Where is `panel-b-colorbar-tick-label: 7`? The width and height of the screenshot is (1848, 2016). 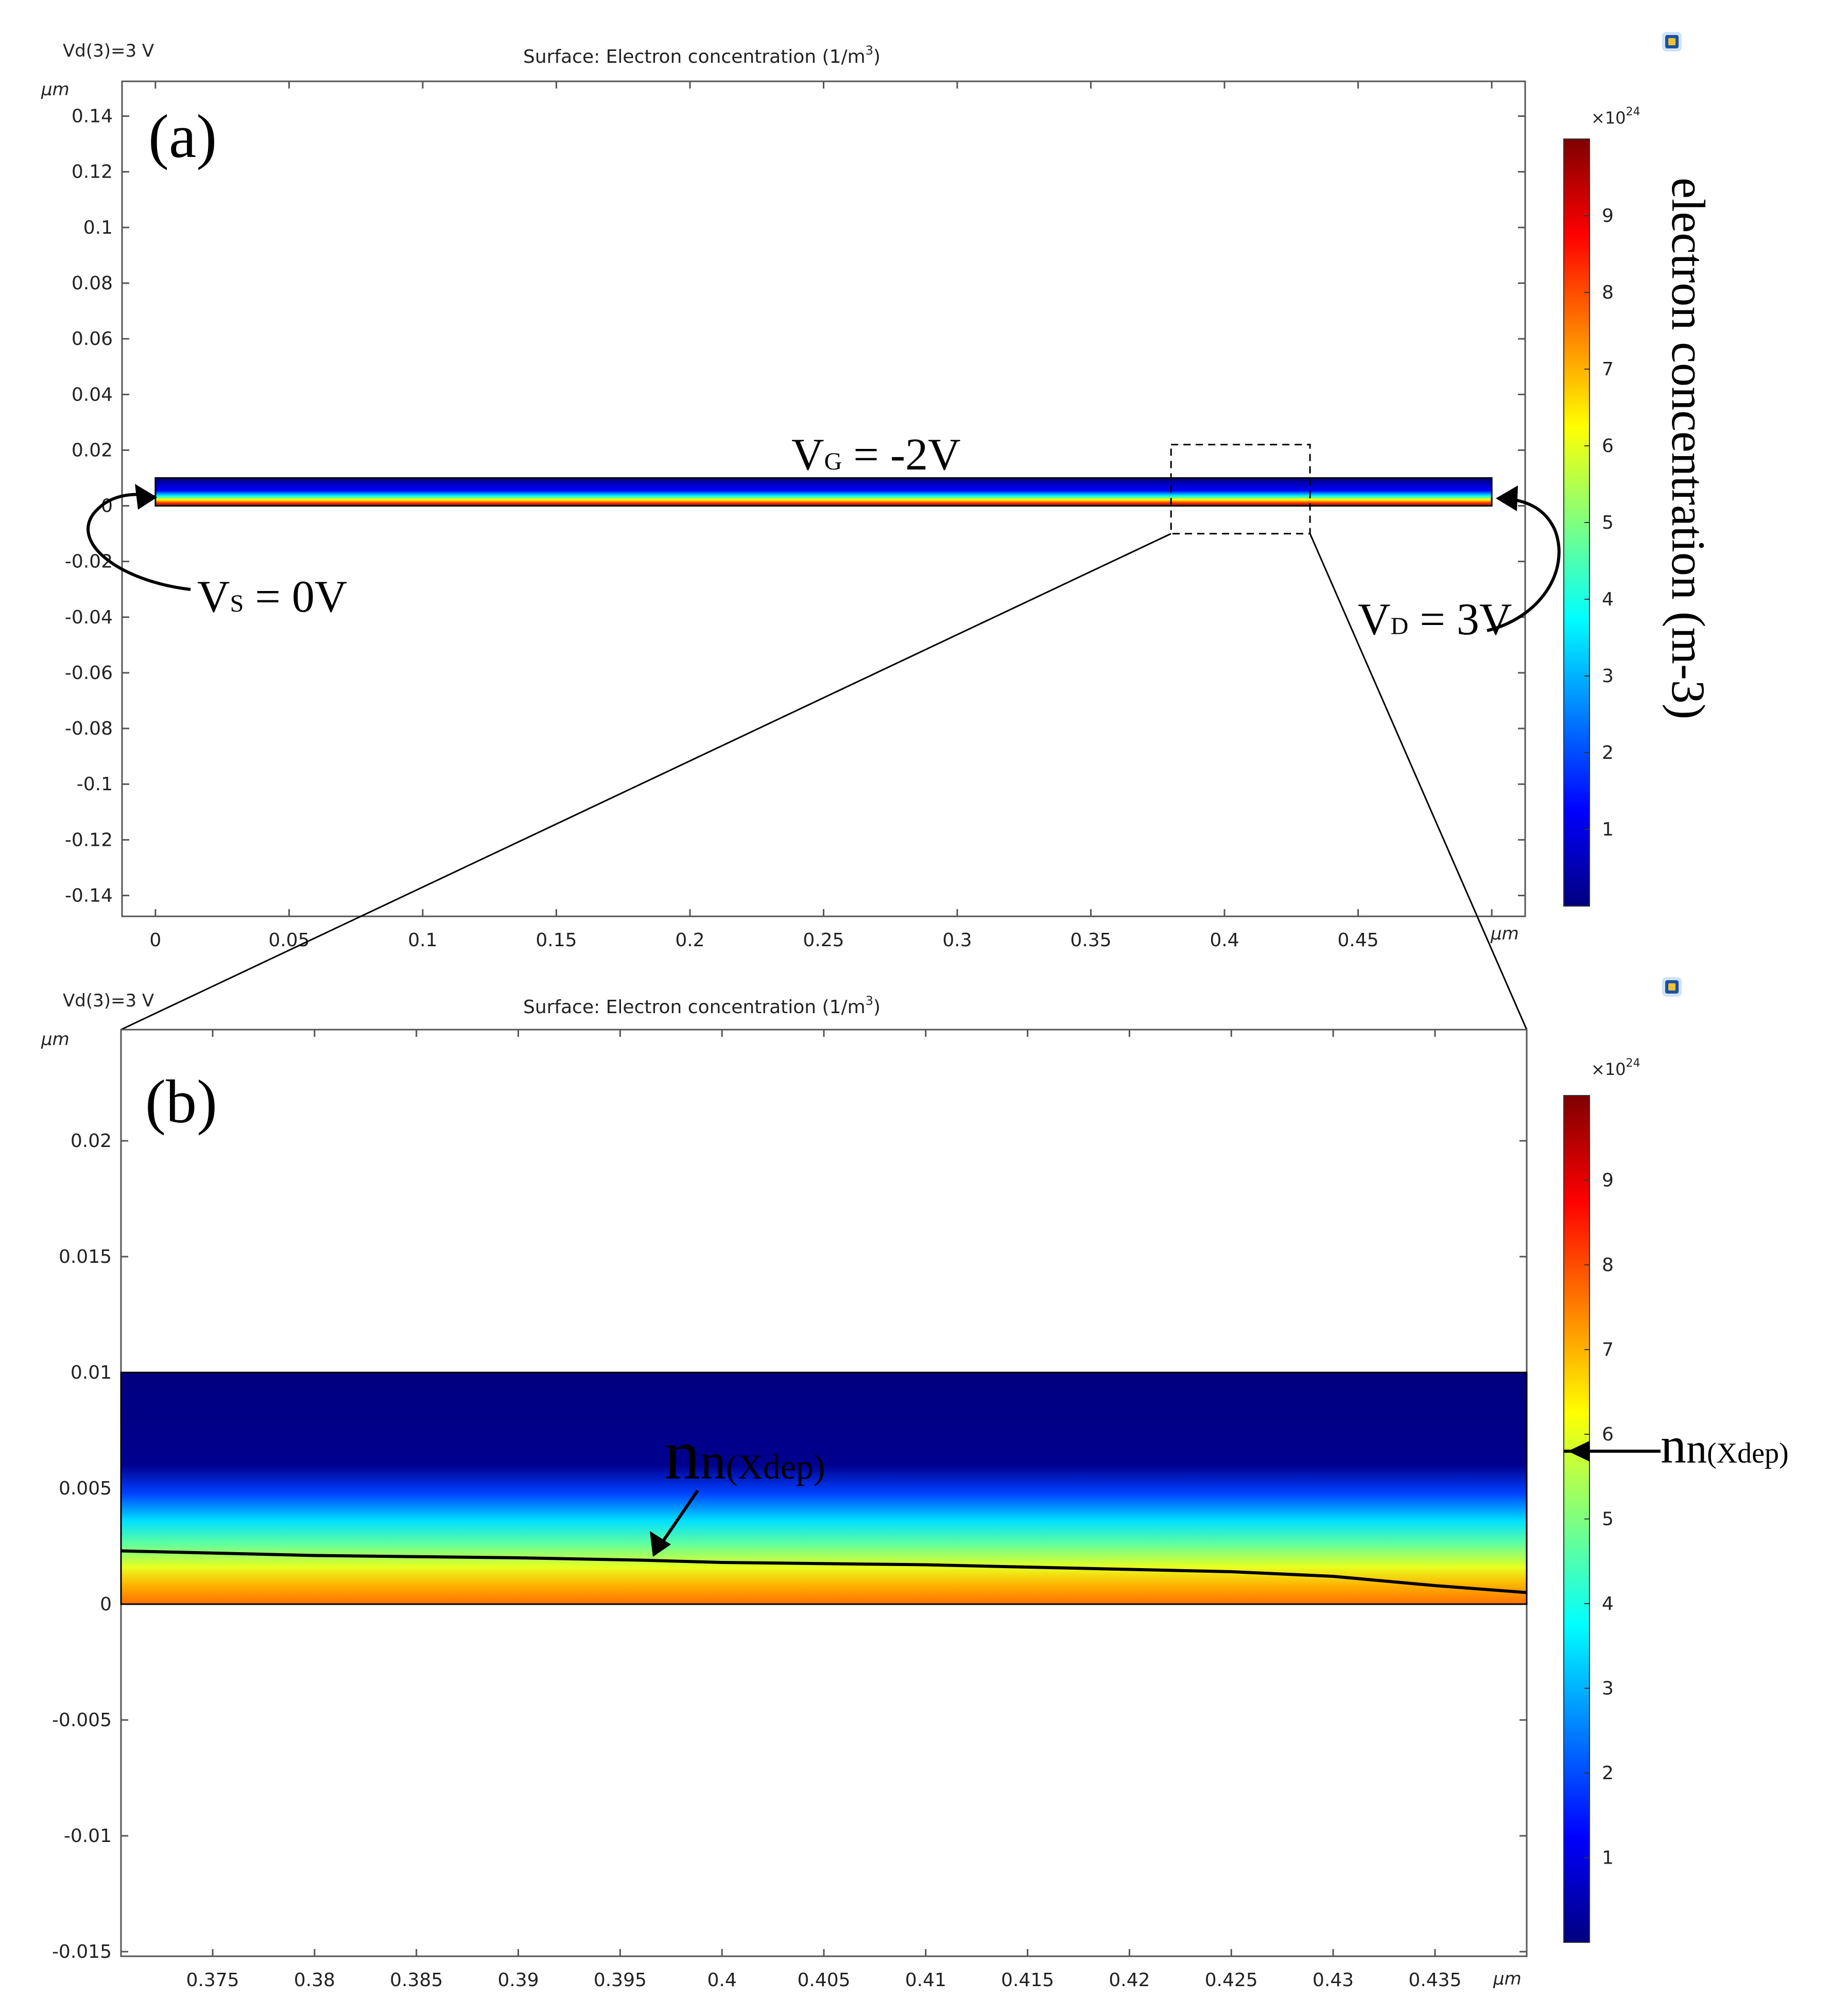 panel-b-colorbar-tick-label: 7 is located at coordinates (1608, 1350).